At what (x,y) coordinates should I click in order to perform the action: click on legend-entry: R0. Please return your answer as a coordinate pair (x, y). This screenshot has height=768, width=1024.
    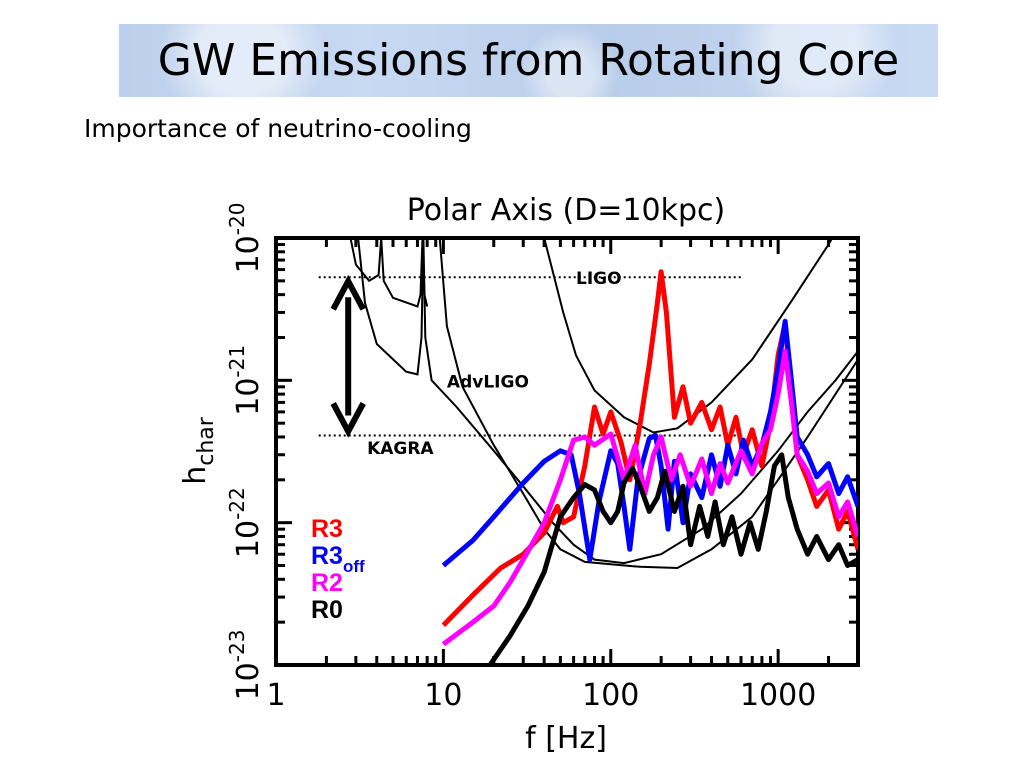
    Looking at the image, I should click on (327, 610).